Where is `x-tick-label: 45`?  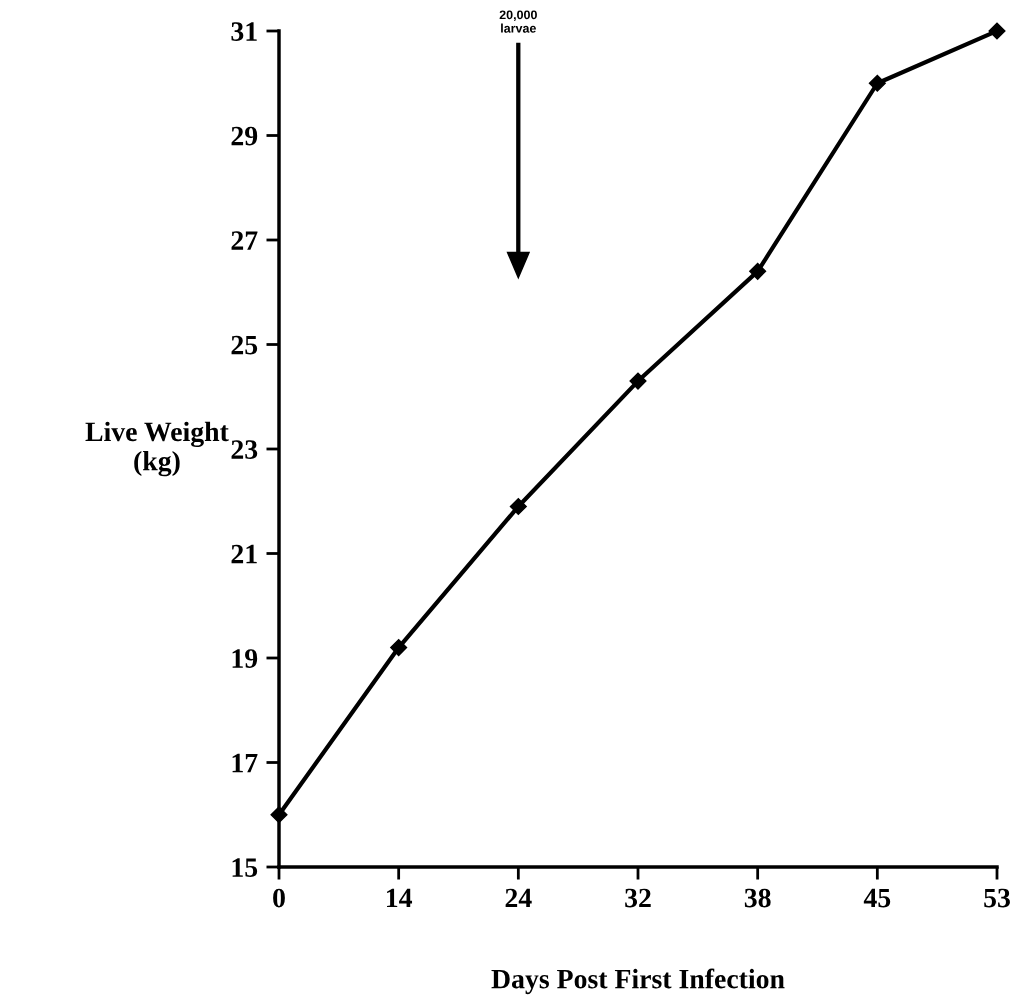
x-tick-label: 45 is located at coordinates (877, 898).